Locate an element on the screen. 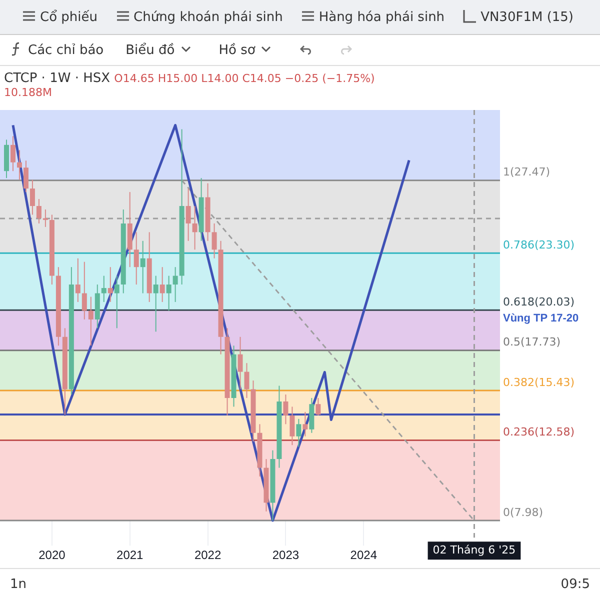  ref-line-label: 0(7.98) is located at coordinates (523, 512).